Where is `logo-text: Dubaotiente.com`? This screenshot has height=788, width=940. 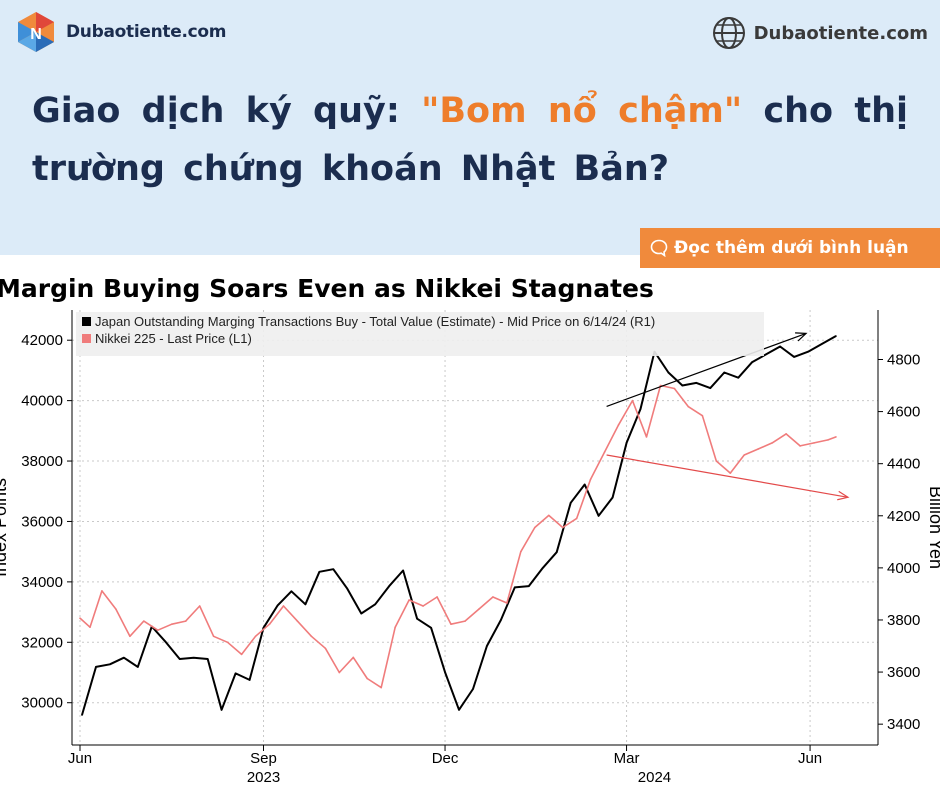
logo-text: Dubaotiente.com is located at coordinates (146, 32).